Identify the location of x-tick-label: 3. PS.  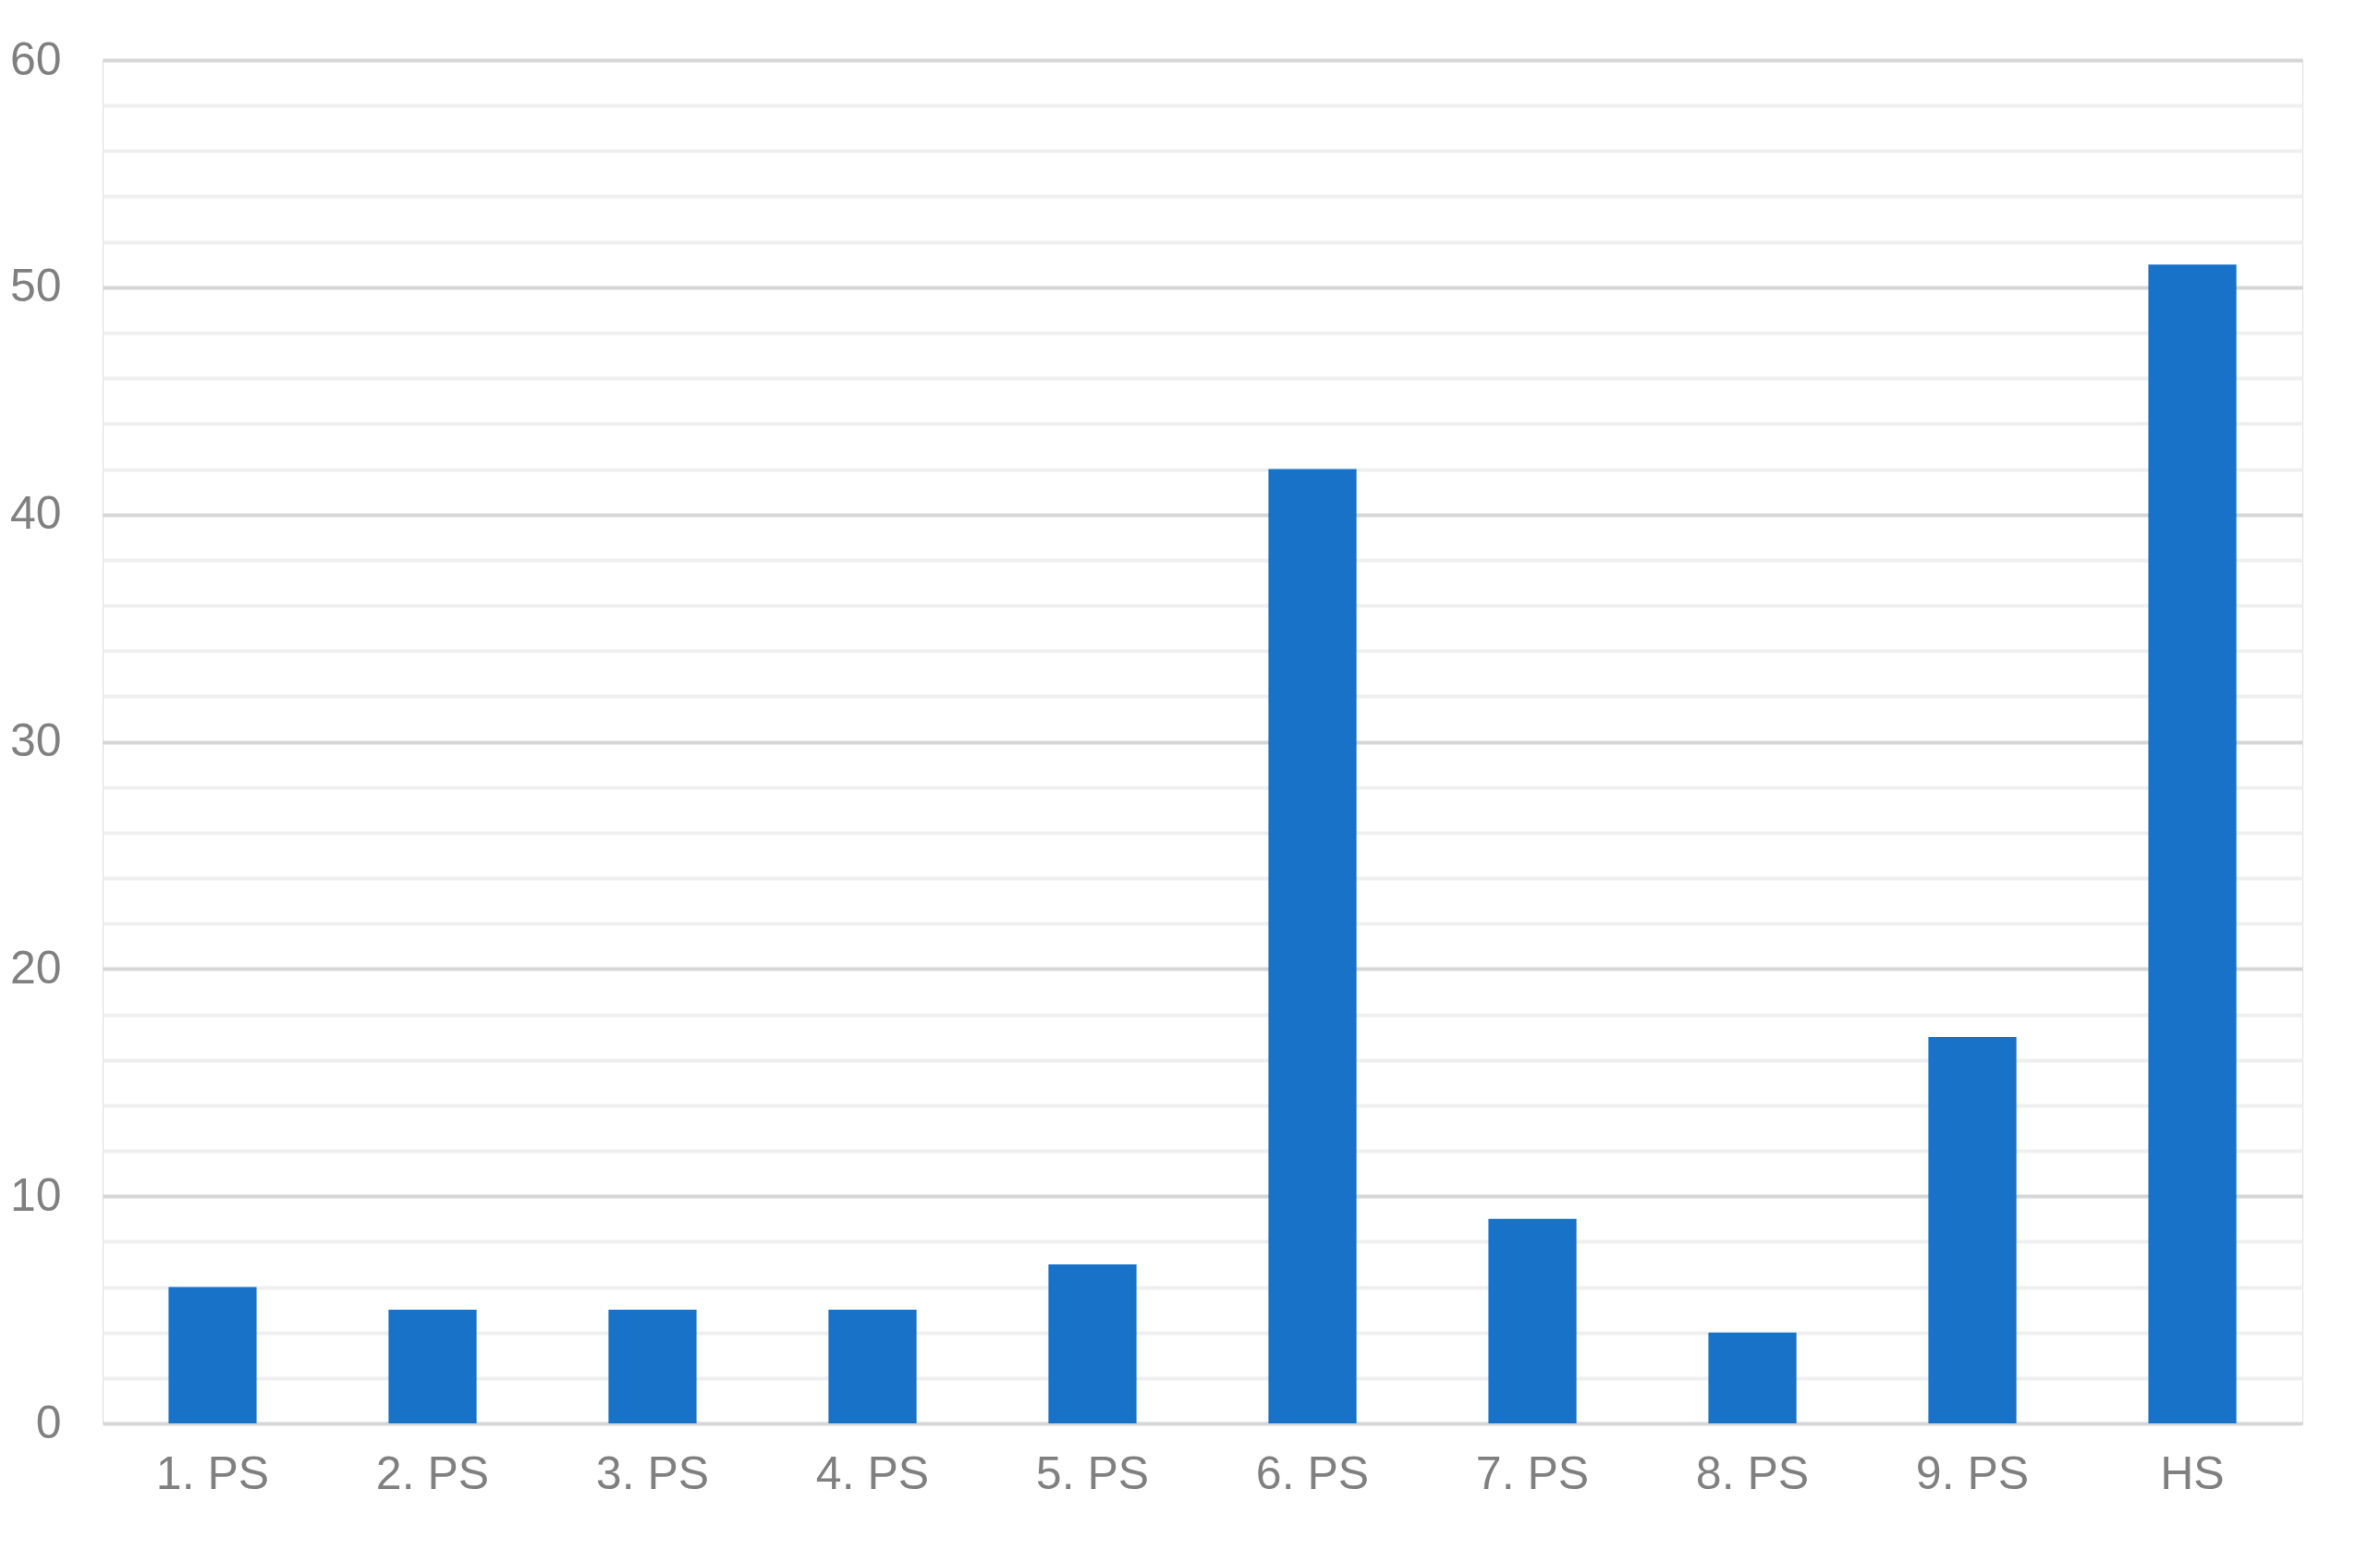
(652, 1472).